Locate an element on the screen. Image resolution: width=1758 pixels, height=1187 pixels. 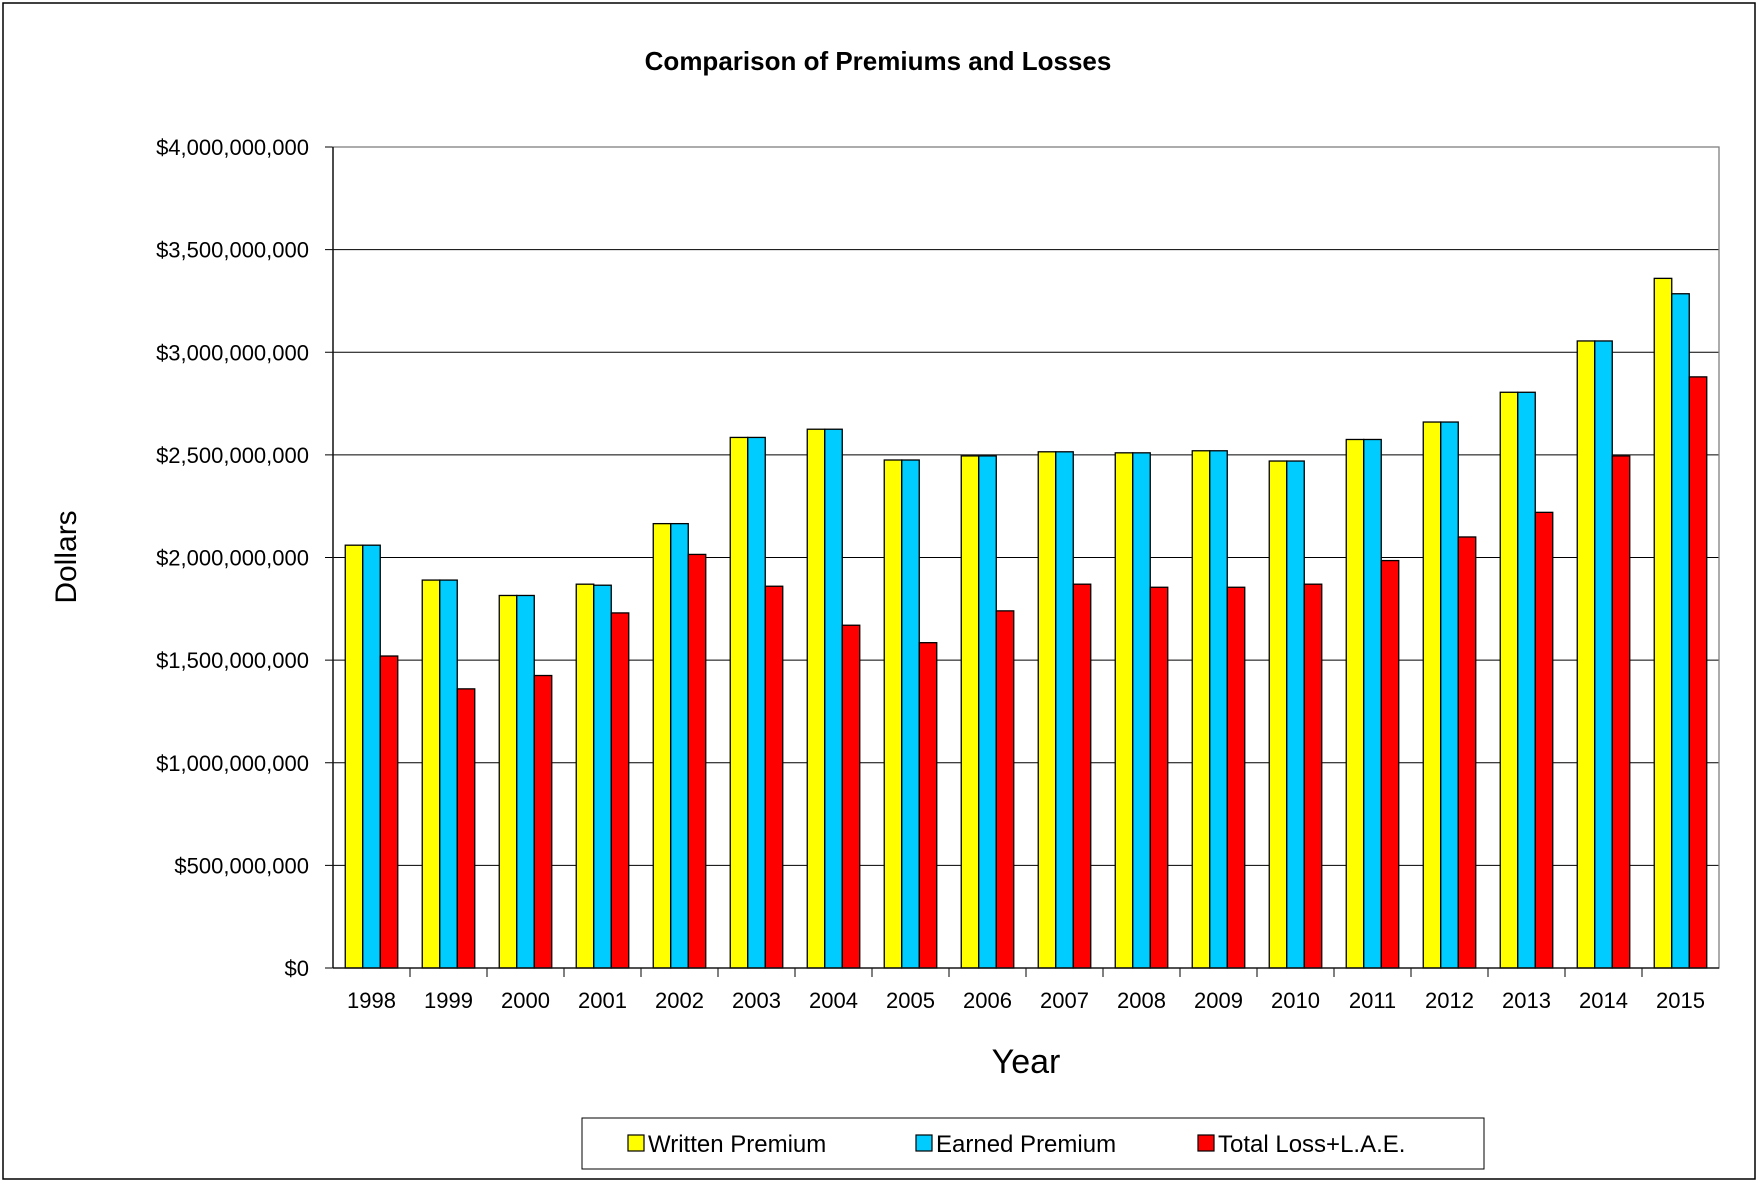
bar-written-premium-2006 is located at coordinates (970, 712).